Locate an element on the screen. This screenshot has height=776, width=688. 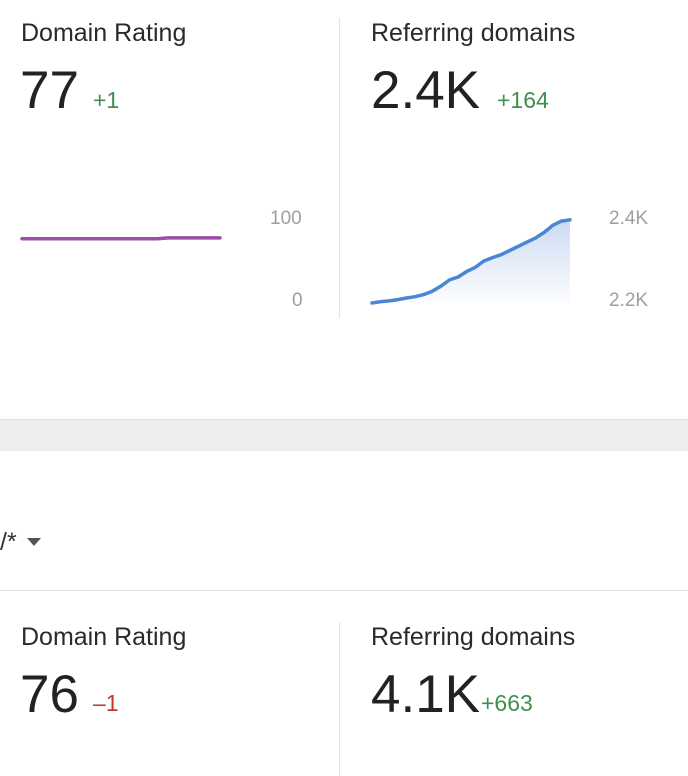
referring-domains-value-2: 4.1K is located at coordinates (426, 694).